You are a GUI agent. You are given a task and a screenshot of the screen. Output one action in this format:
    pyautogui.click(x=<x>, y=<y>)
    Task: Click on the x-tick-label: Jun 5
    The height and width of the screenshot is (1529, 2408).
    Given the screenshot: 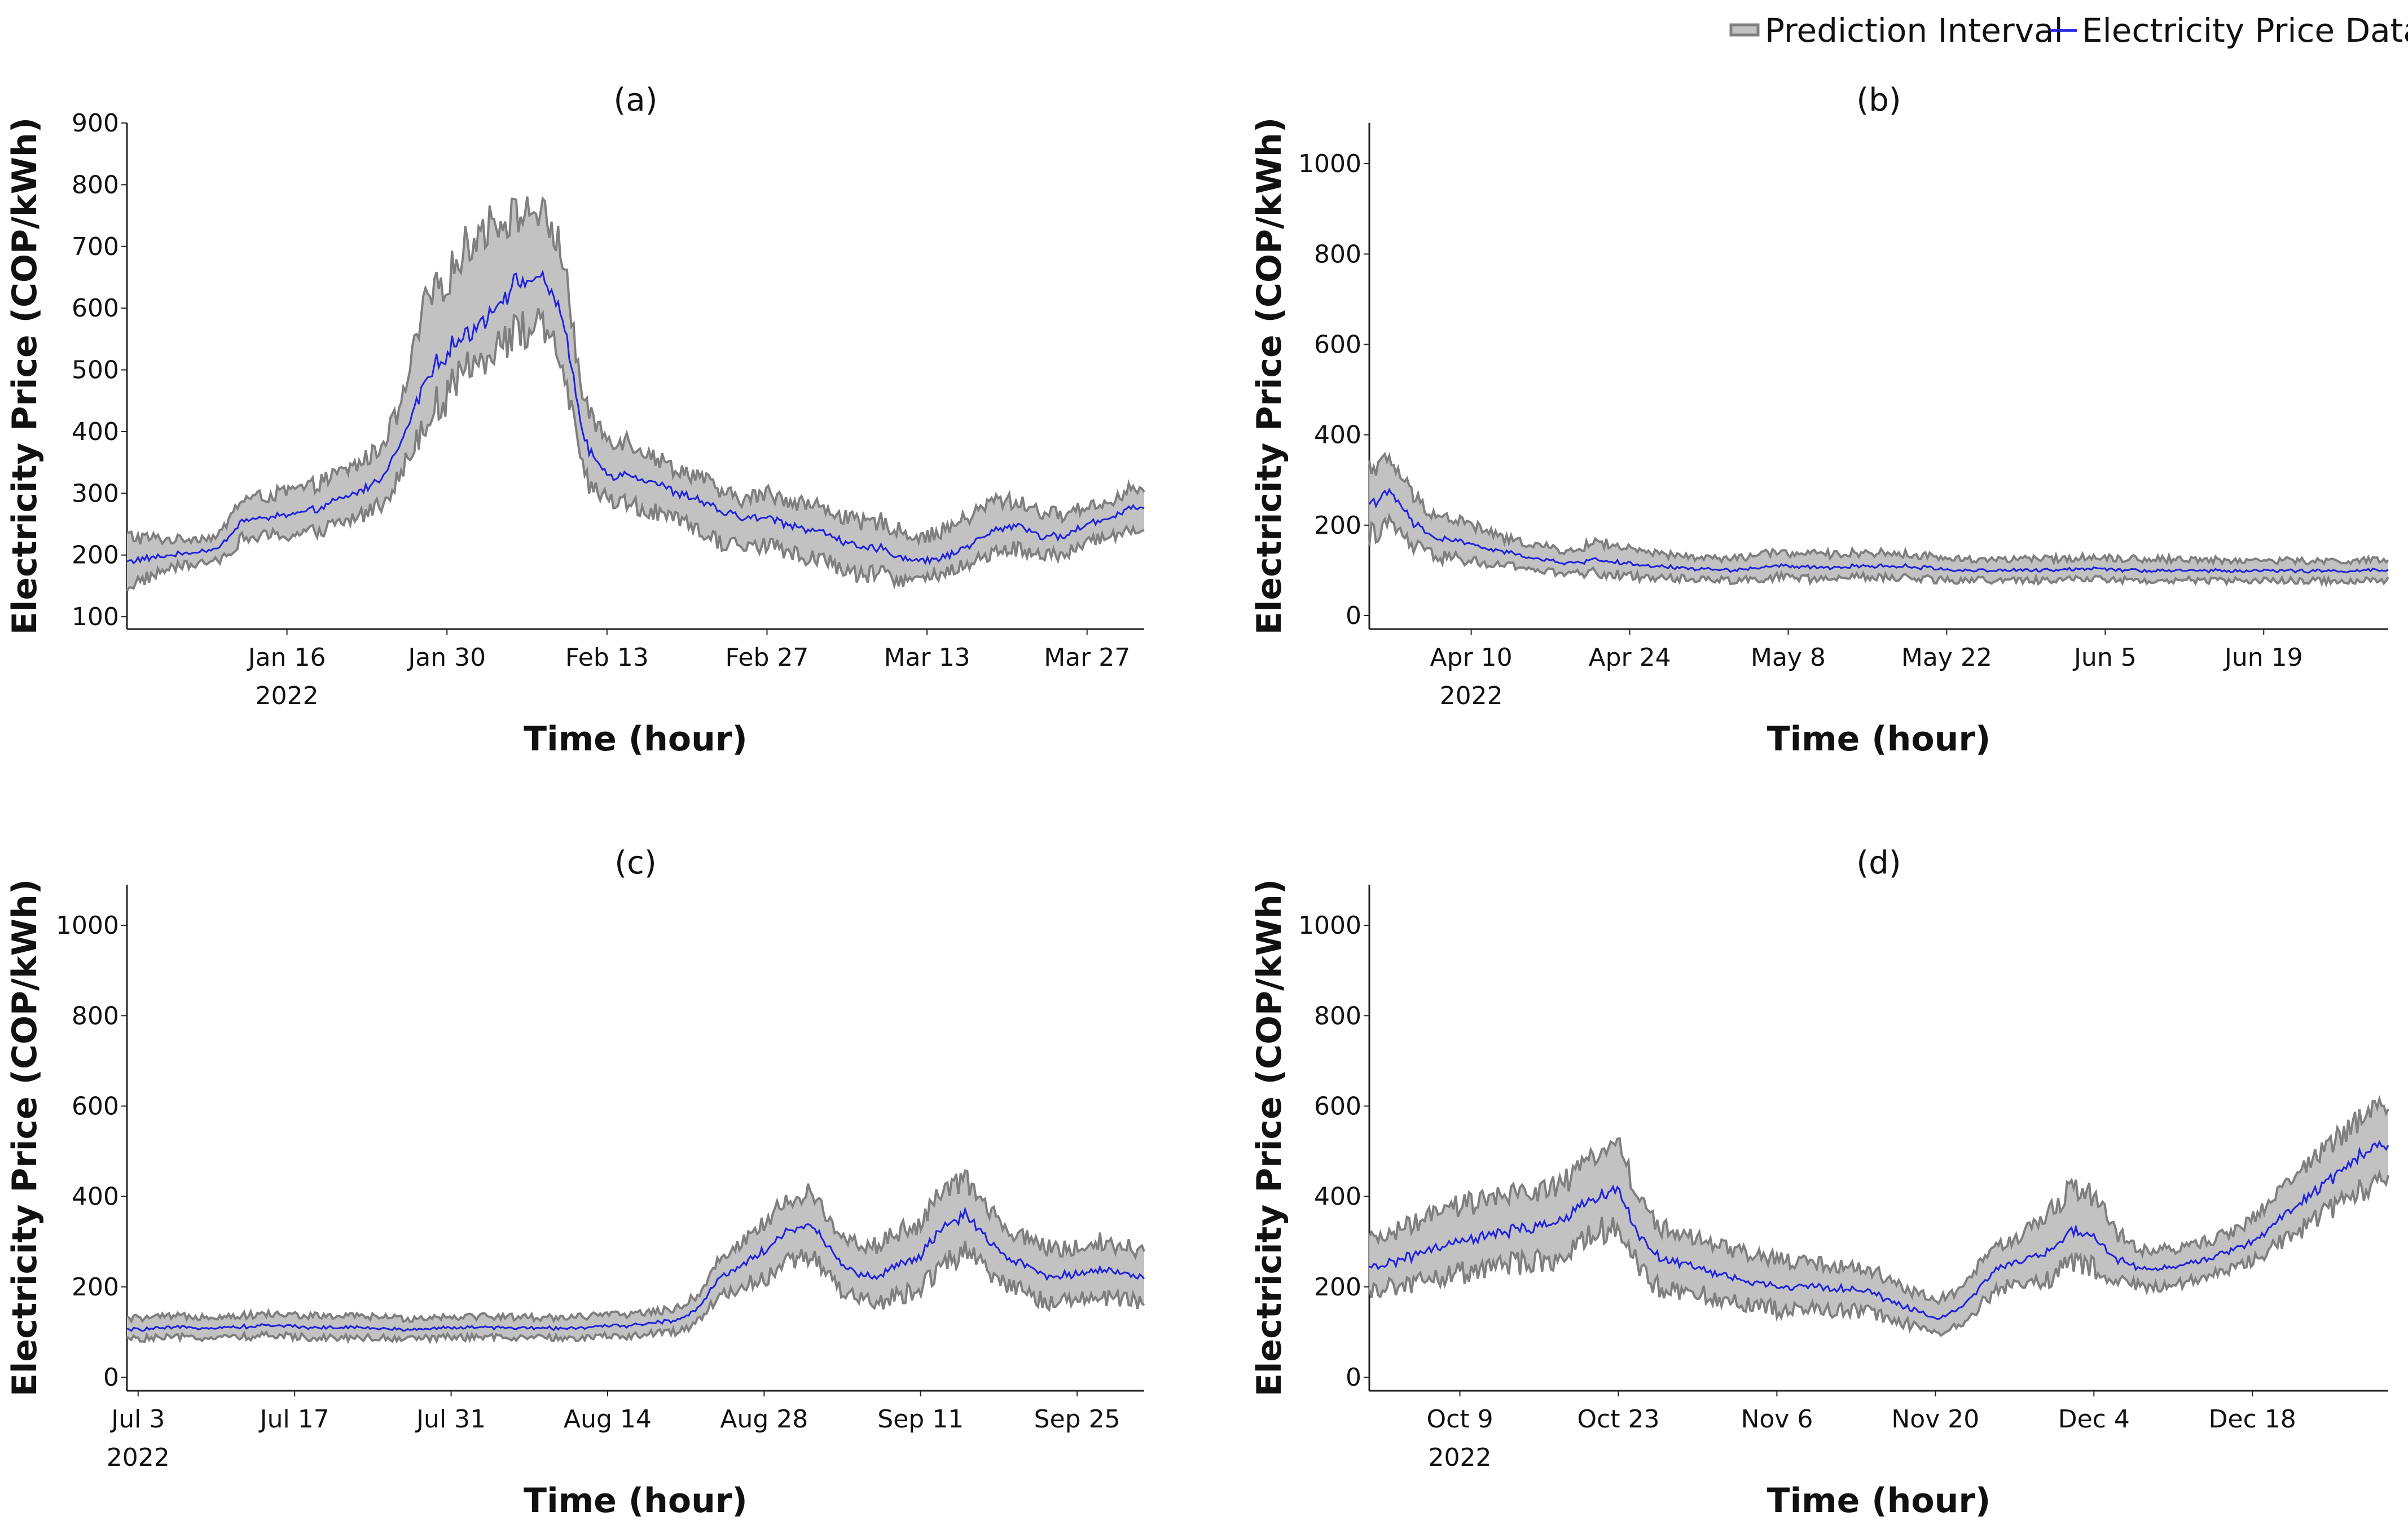 What is the action you would take?
    pyautogui.click(x=2104, y=658)
    